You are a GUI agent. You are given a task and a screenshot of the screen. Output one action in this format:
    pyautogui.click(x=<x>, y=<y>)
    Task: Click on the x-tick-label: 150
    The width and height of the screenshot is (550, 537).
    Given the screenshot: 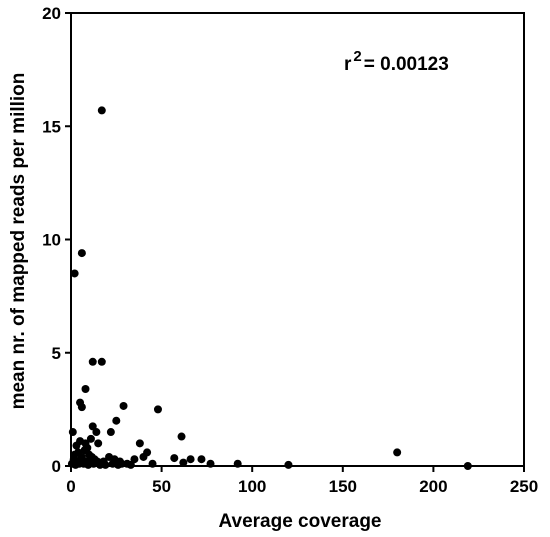 What is the action you would take?
    pyautogui.click(x=343, y=486)
    